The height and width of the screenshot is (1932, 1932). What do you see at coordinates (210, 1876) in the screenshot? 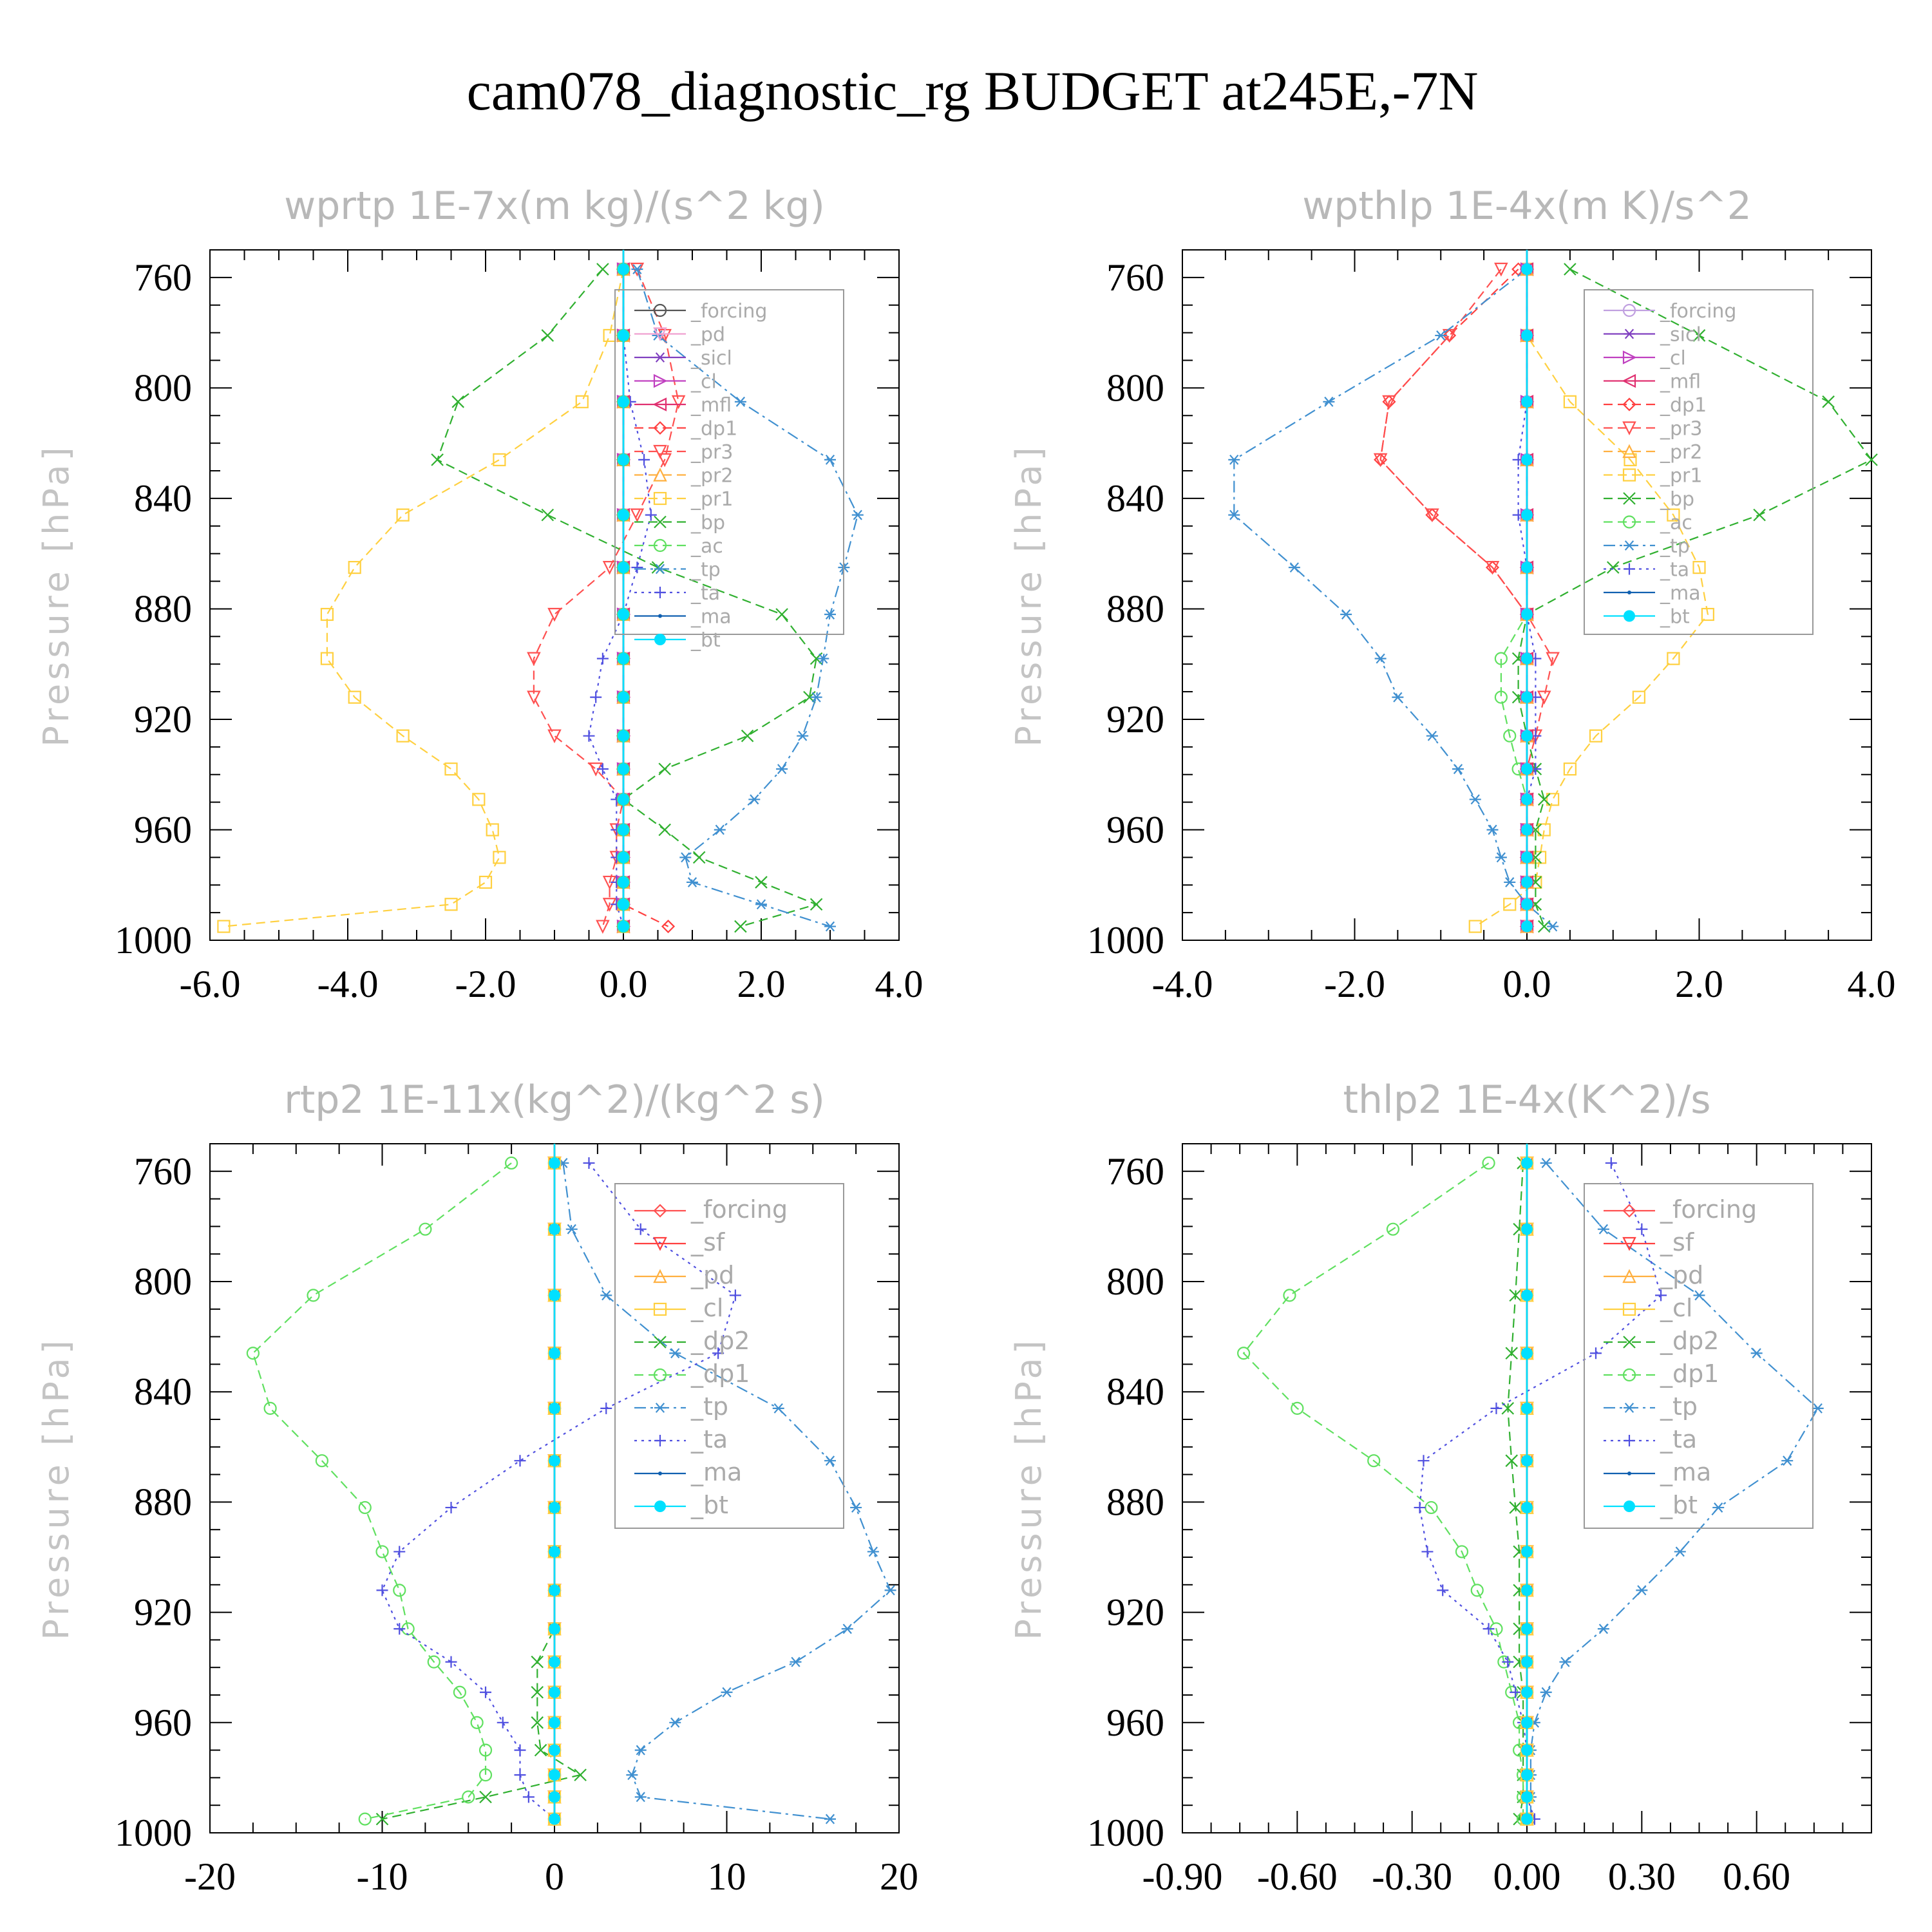
I see `x-tick-label: -20` at bounding box center [210, 1876].